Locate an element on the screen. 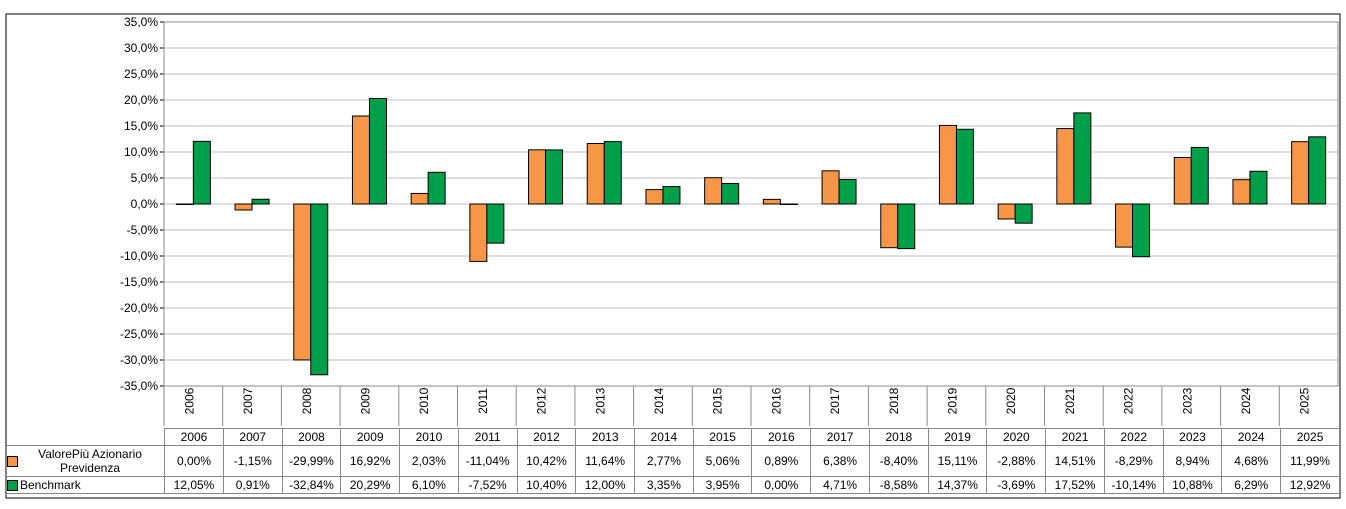 The width and height of the screenshot is (1346, 509). x-tick-label: 2020 is located at coordinates (1011, 400).